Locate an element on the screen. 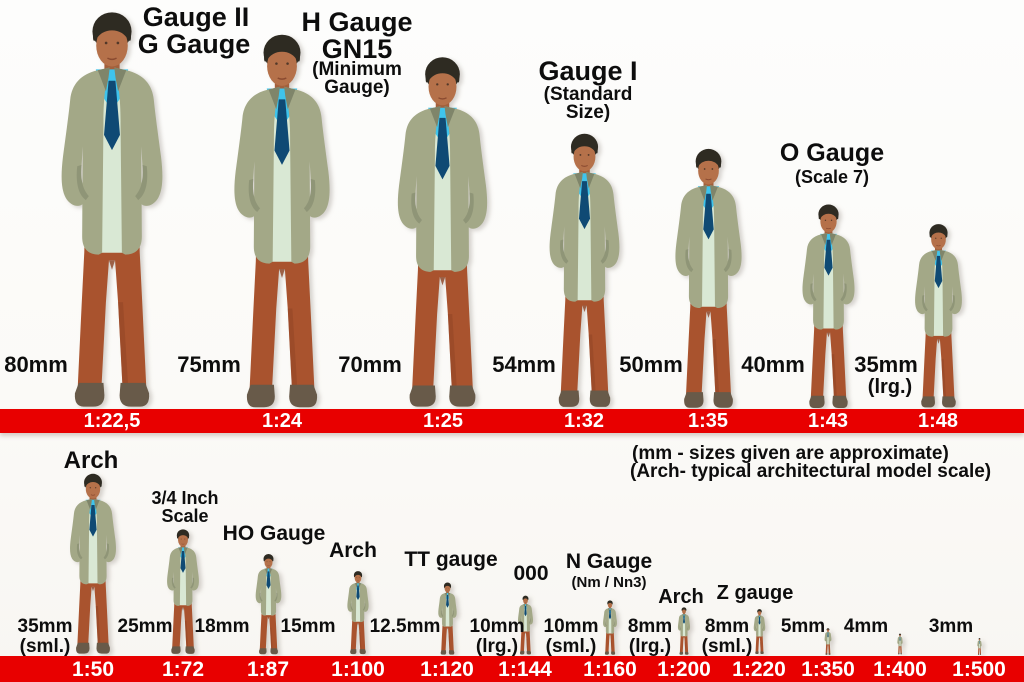 The image size is (1024, 682). label-minimum-gauge: Gauge) is located at coordinates (357, 87).